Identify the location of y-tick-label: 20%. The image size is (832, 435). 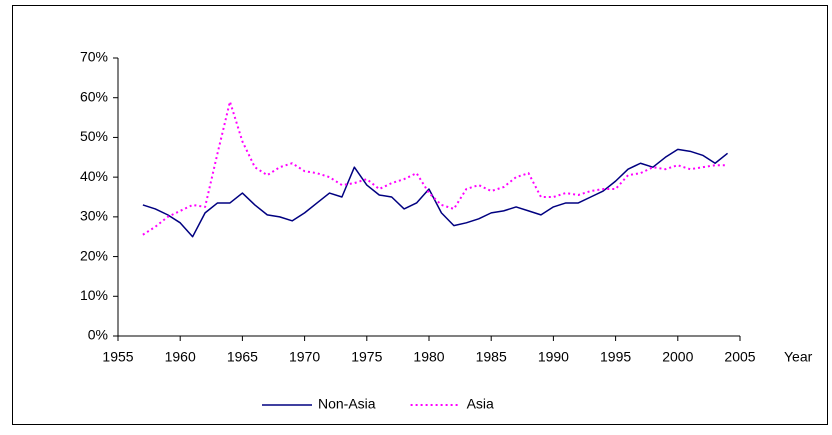
(94, 255).